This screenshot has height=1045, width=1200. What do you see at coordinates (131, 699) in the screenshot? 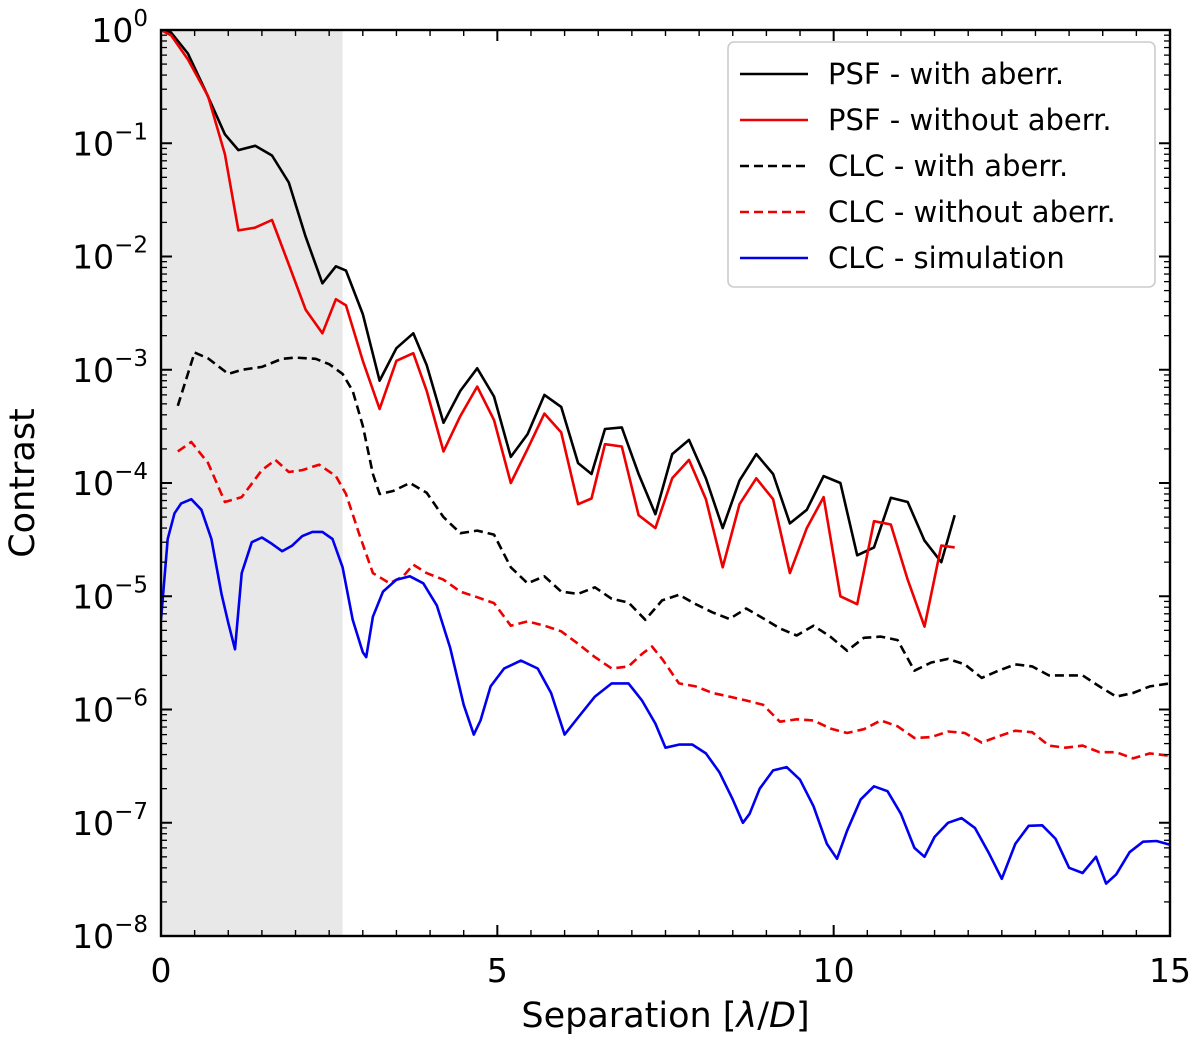
I see `y-tick-label-exponent: −6` at bounding box center [131, 699].